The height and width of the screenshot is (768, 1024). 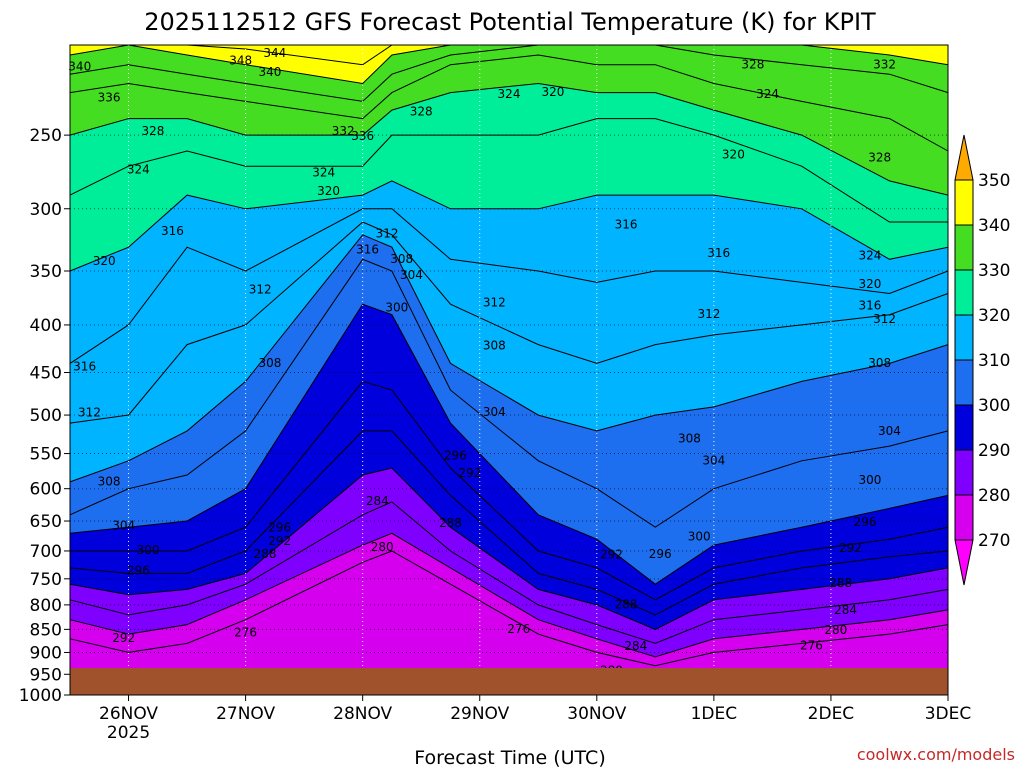 What do you see at coordinates (46, 552) in the screenshot?
I see `y-tick-label: 700` at bounding box center [46, 552].